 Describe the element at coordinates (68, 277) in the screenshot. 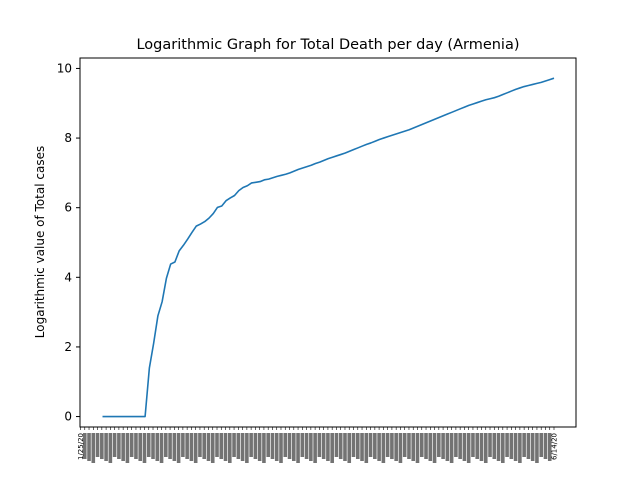

I see `y-tick-label: 4` at that location.